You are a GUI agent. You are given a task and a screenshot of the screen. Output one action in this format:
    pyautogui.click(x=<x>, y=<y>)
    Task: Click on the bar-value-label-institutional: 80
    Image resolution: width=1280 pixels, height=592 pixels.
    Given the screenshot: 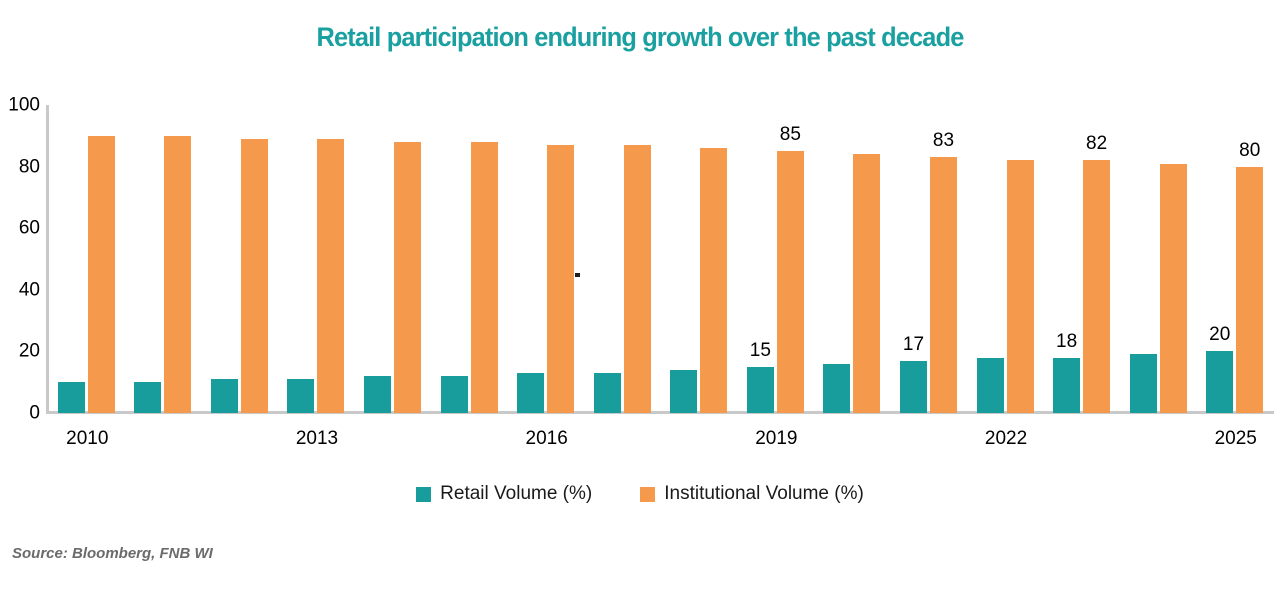 What is the action you would take?
    pyautogui.click(x=1250, y=150)
    